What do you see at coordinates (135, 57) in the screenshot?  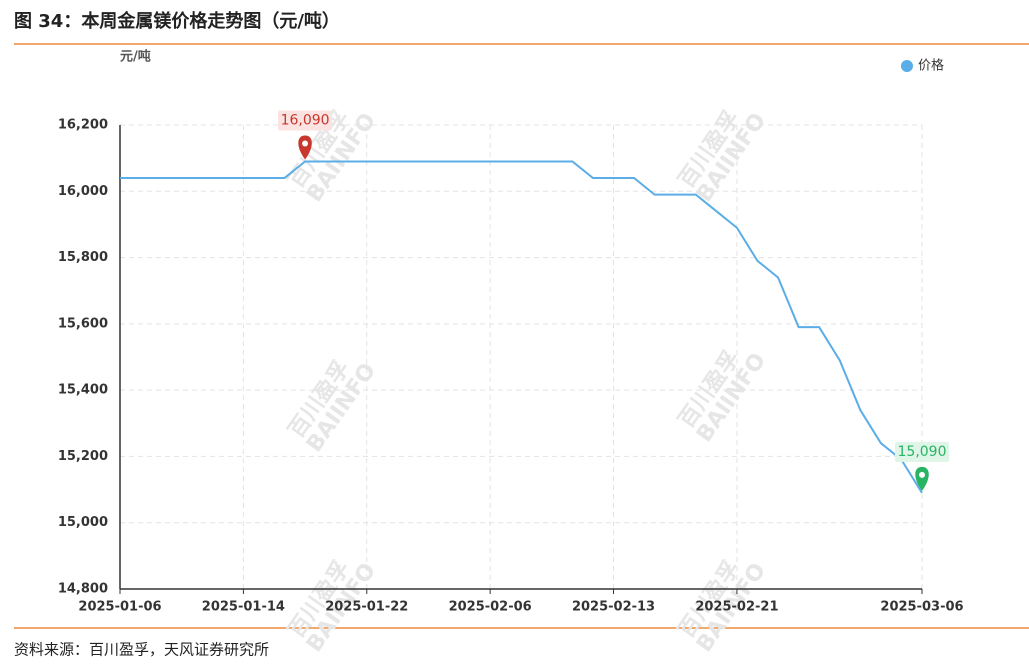 I see `y-unit: 元/吨` at bounding box center [135, 57].